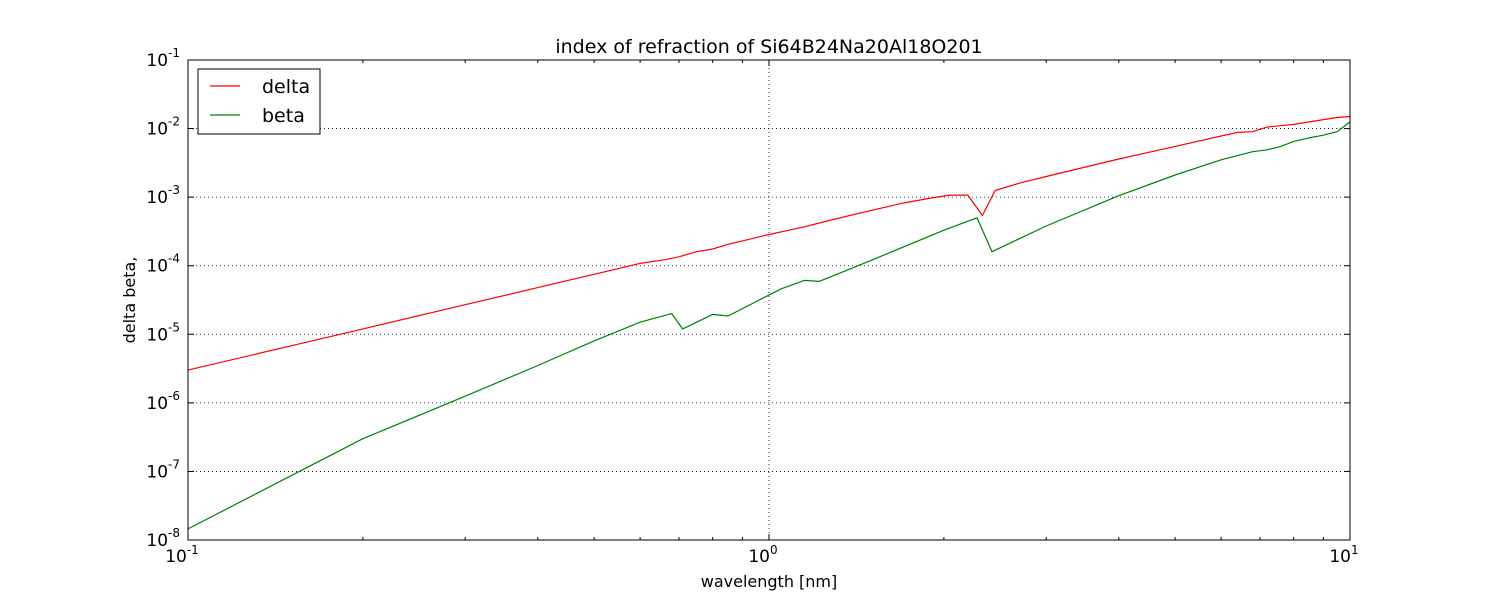  Describe the element at coordinates (163, 332) in the screenshot. I see `y-tick-label: 10⁻⁵` at that location.